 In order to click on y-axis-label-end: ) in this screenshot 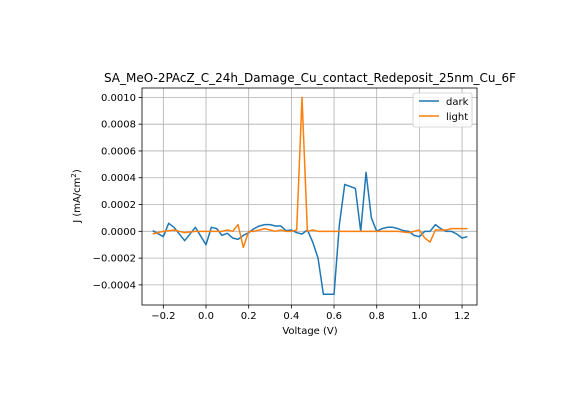, I will do `click(77, 171)`.